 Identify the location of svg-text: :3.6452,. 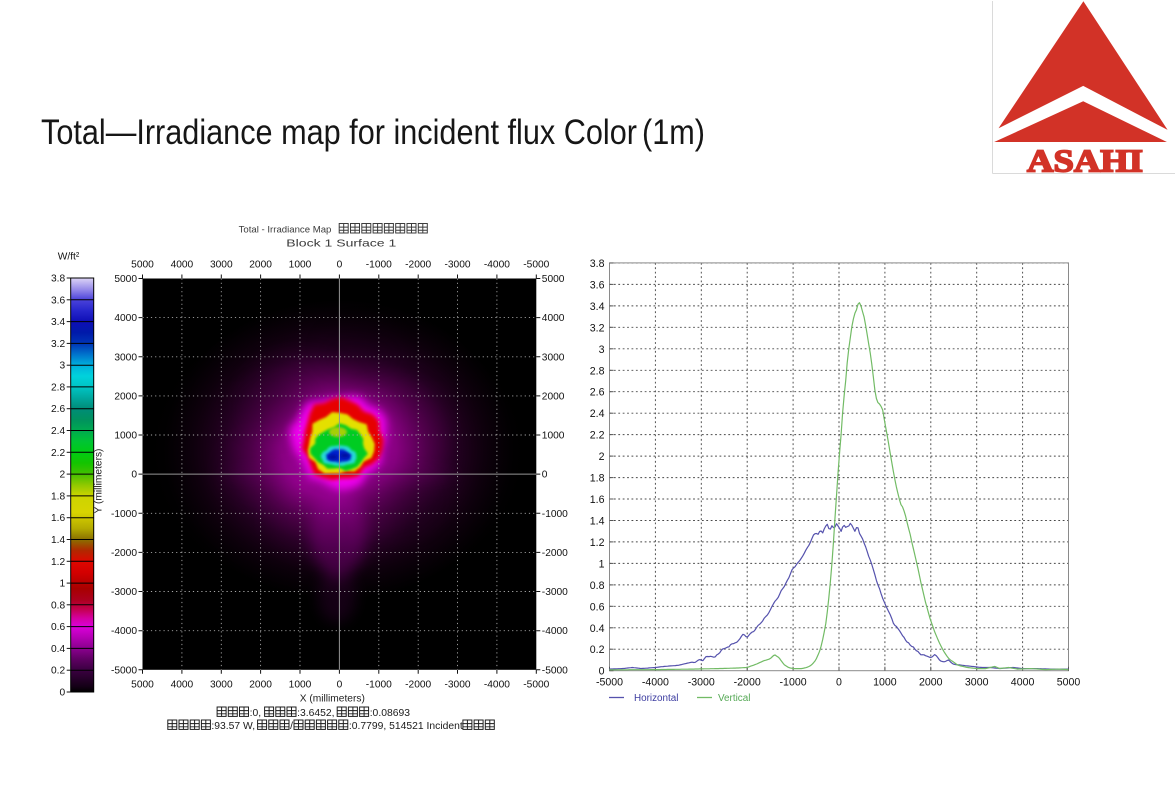
(315, 713).